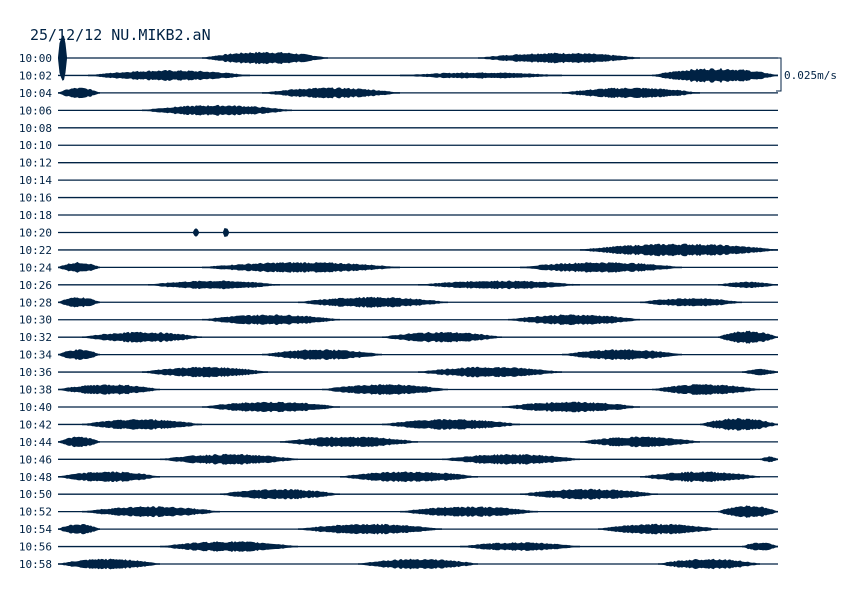  I want to click on trace-row-1000: 10:00, so click(398, 58).